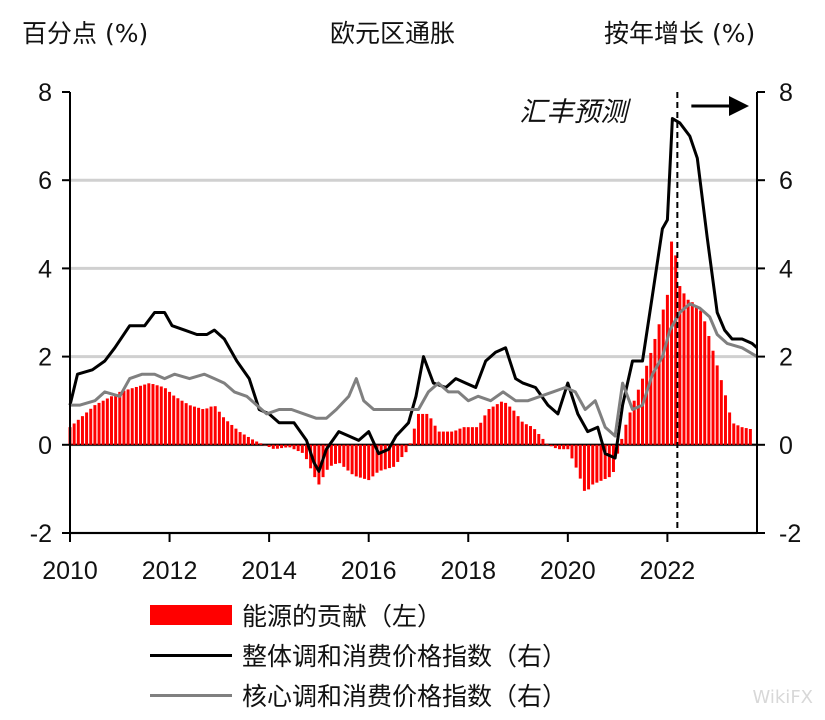  What do you see at coordinates (191, 695) in the screenshot?
I see `legend-swatch-line` at bounding box center [191, 695].